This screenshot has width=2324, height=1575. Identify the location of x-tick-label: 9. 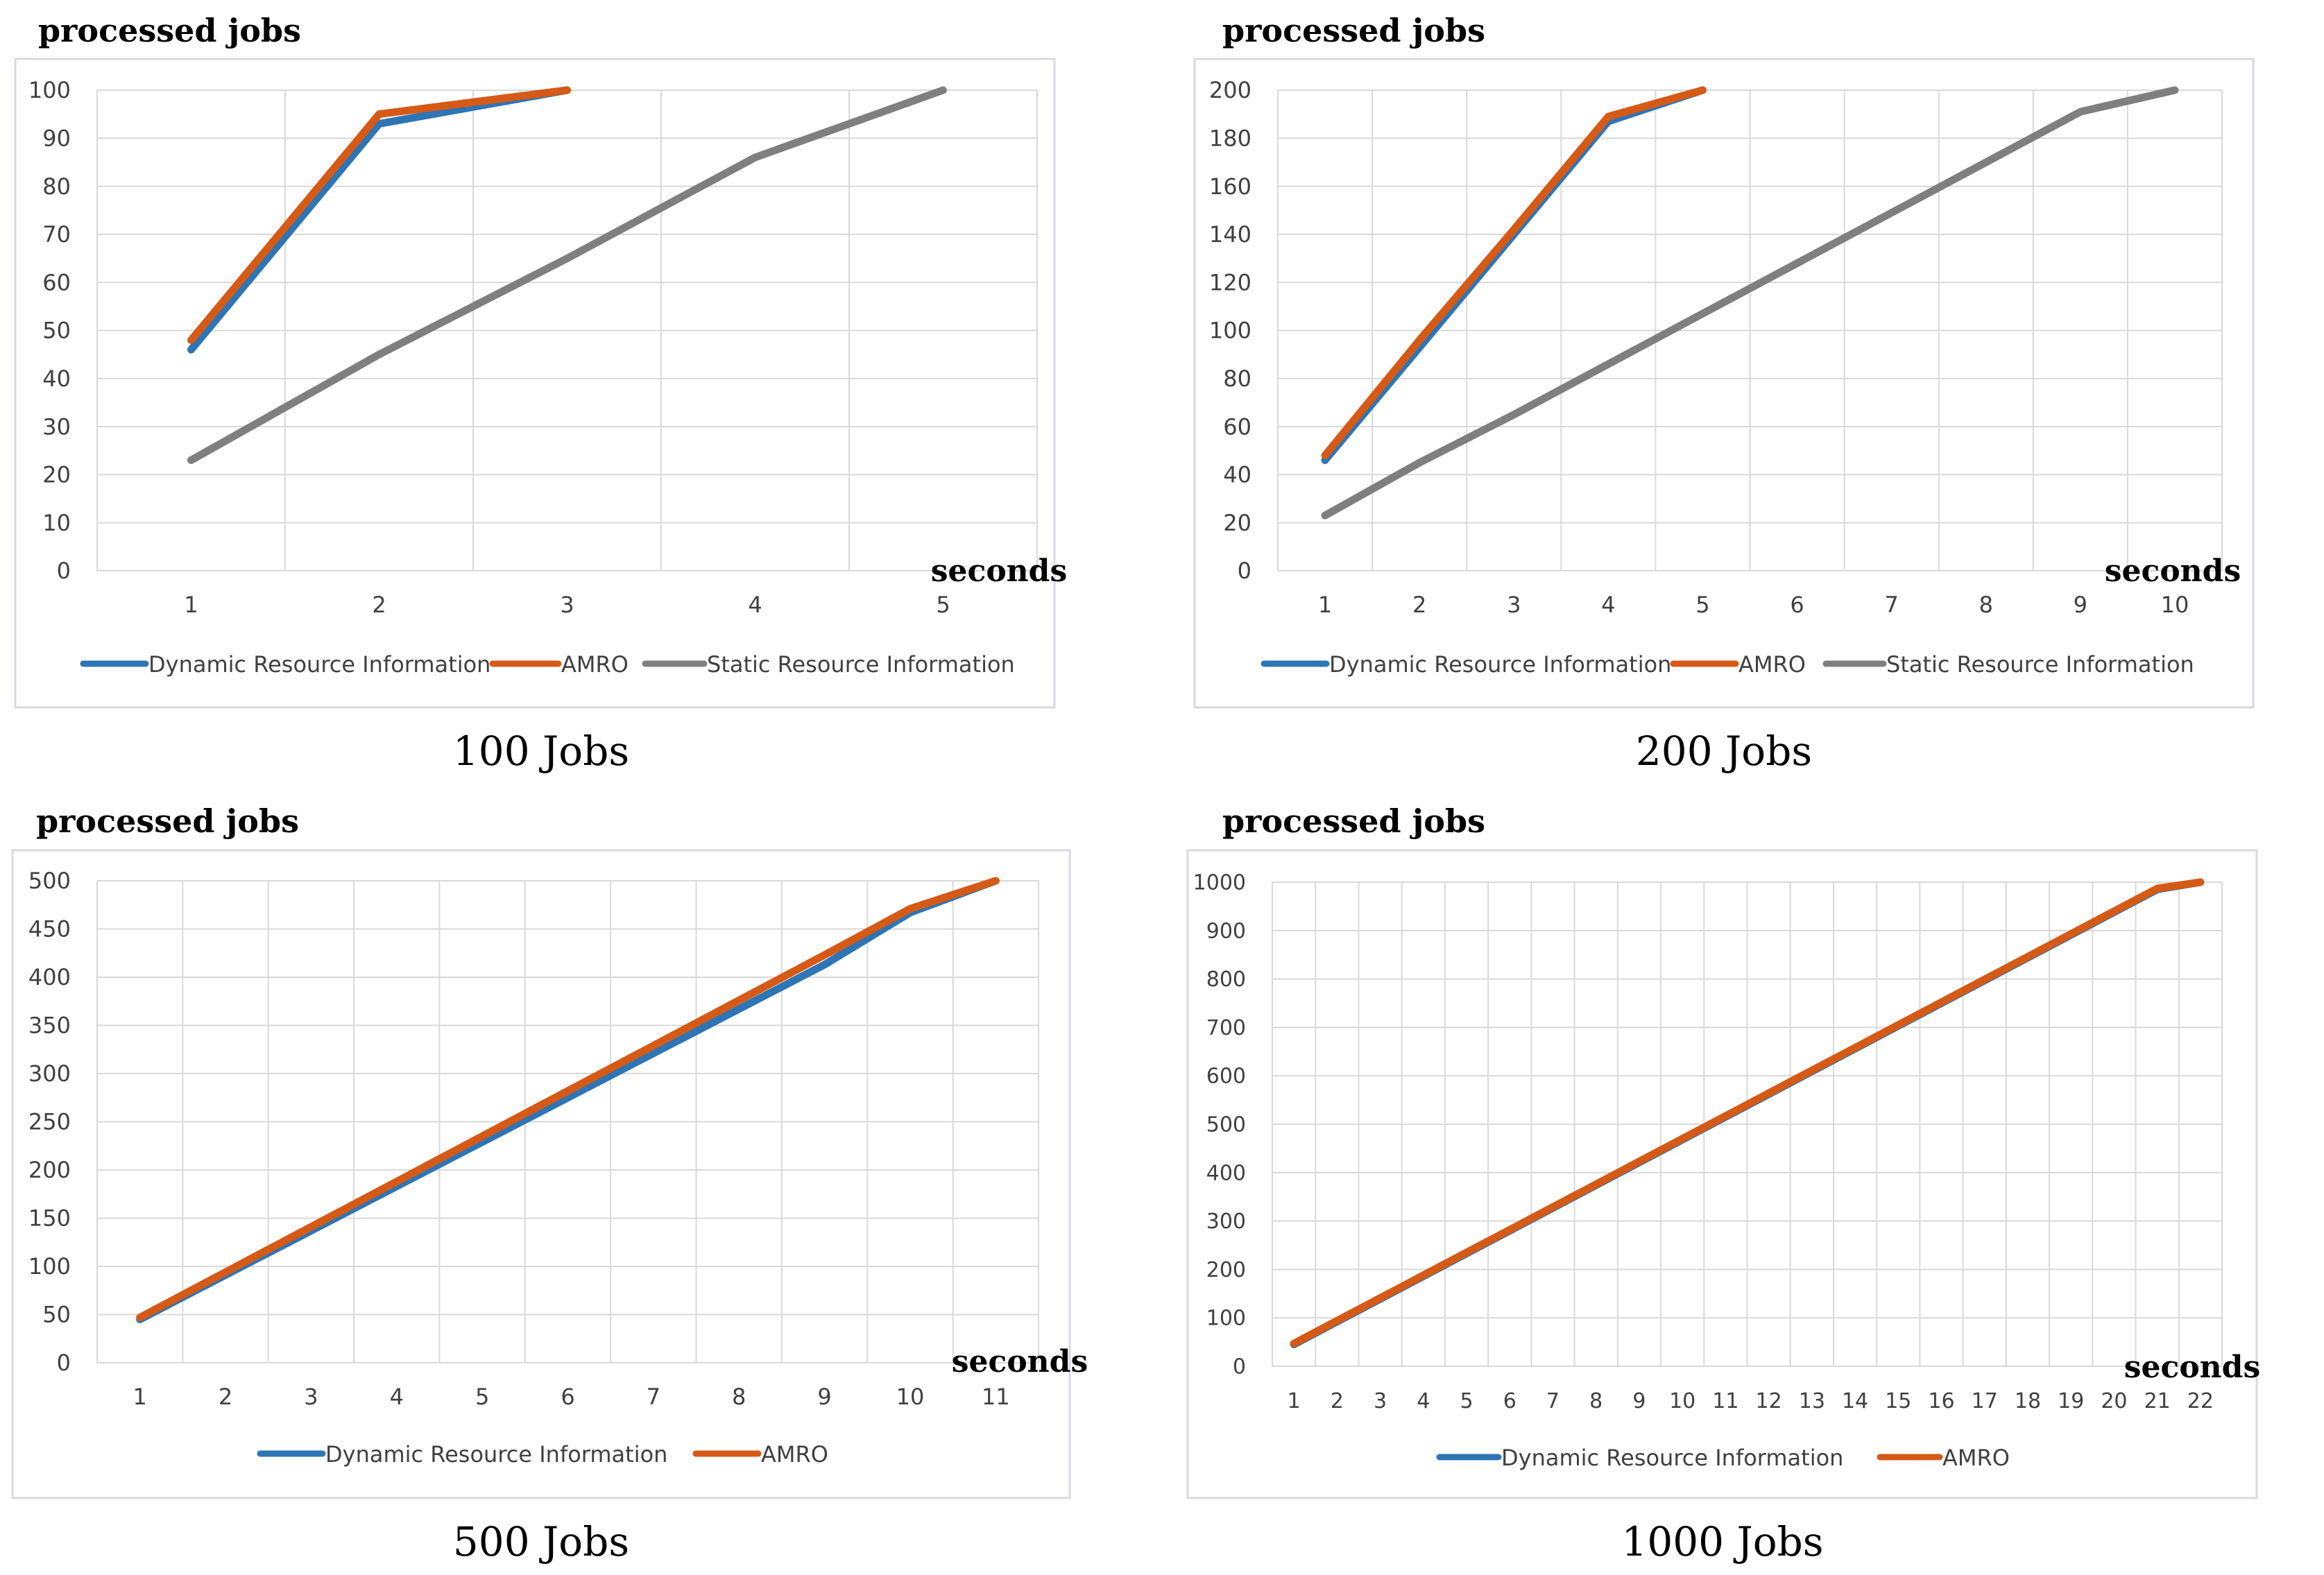
(1639, 1401).